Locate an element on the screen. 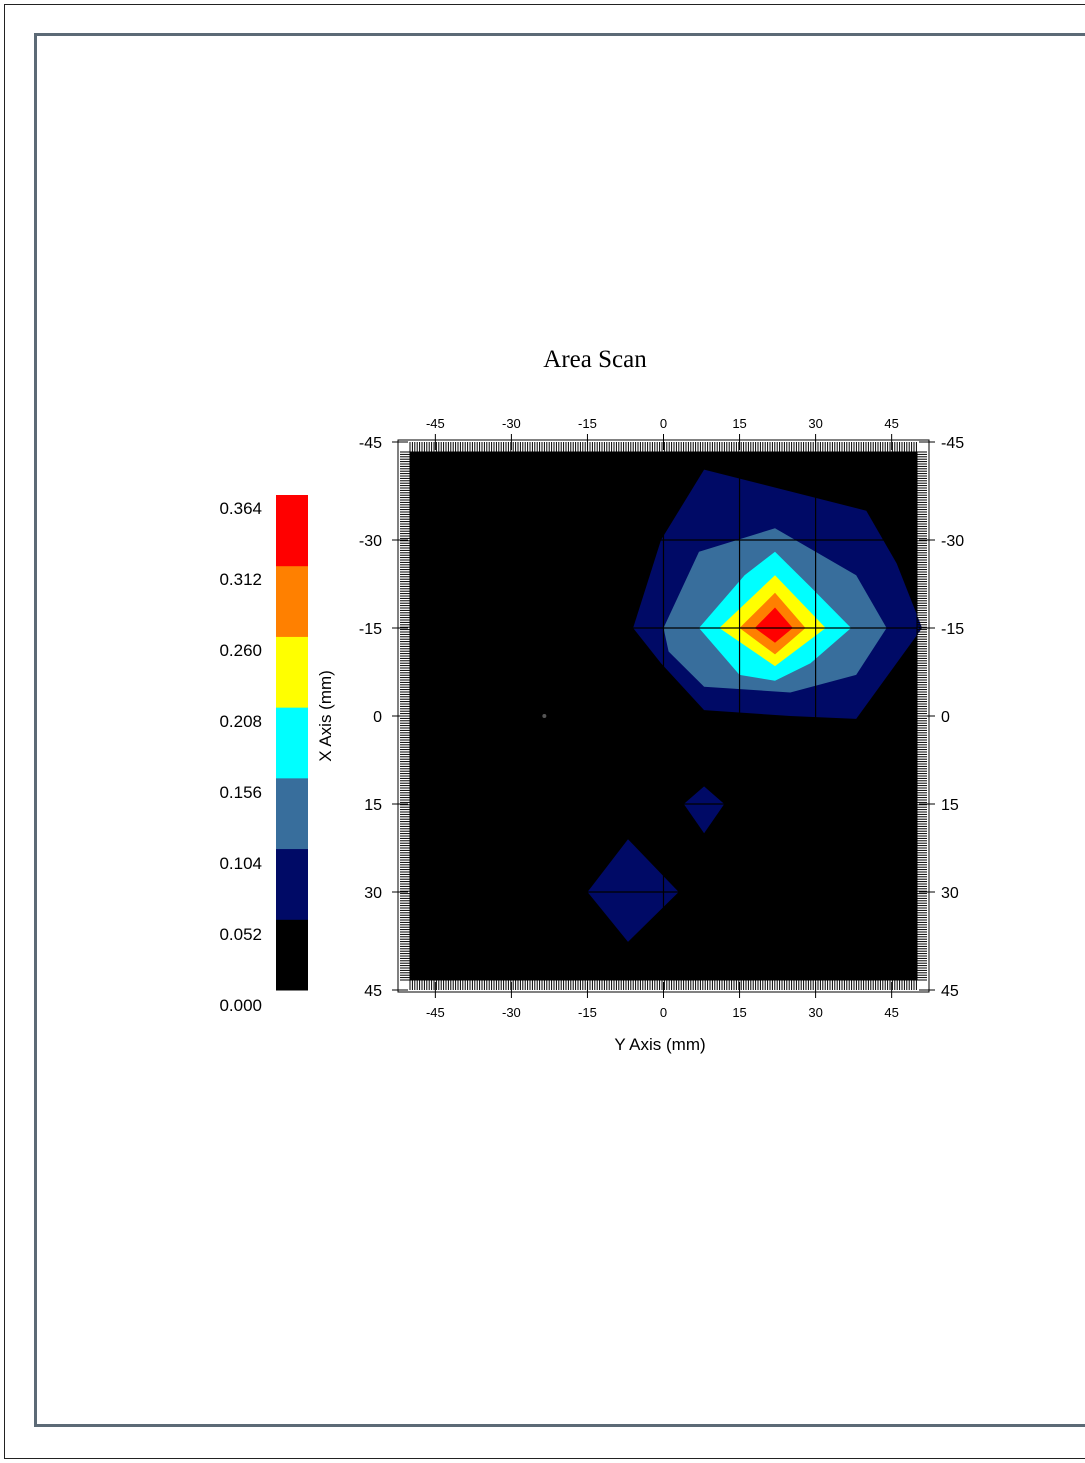 The width and height of the screenshot is (1085, 1463). y-tick-label-right: -15 is located at coordinates (952, 629).